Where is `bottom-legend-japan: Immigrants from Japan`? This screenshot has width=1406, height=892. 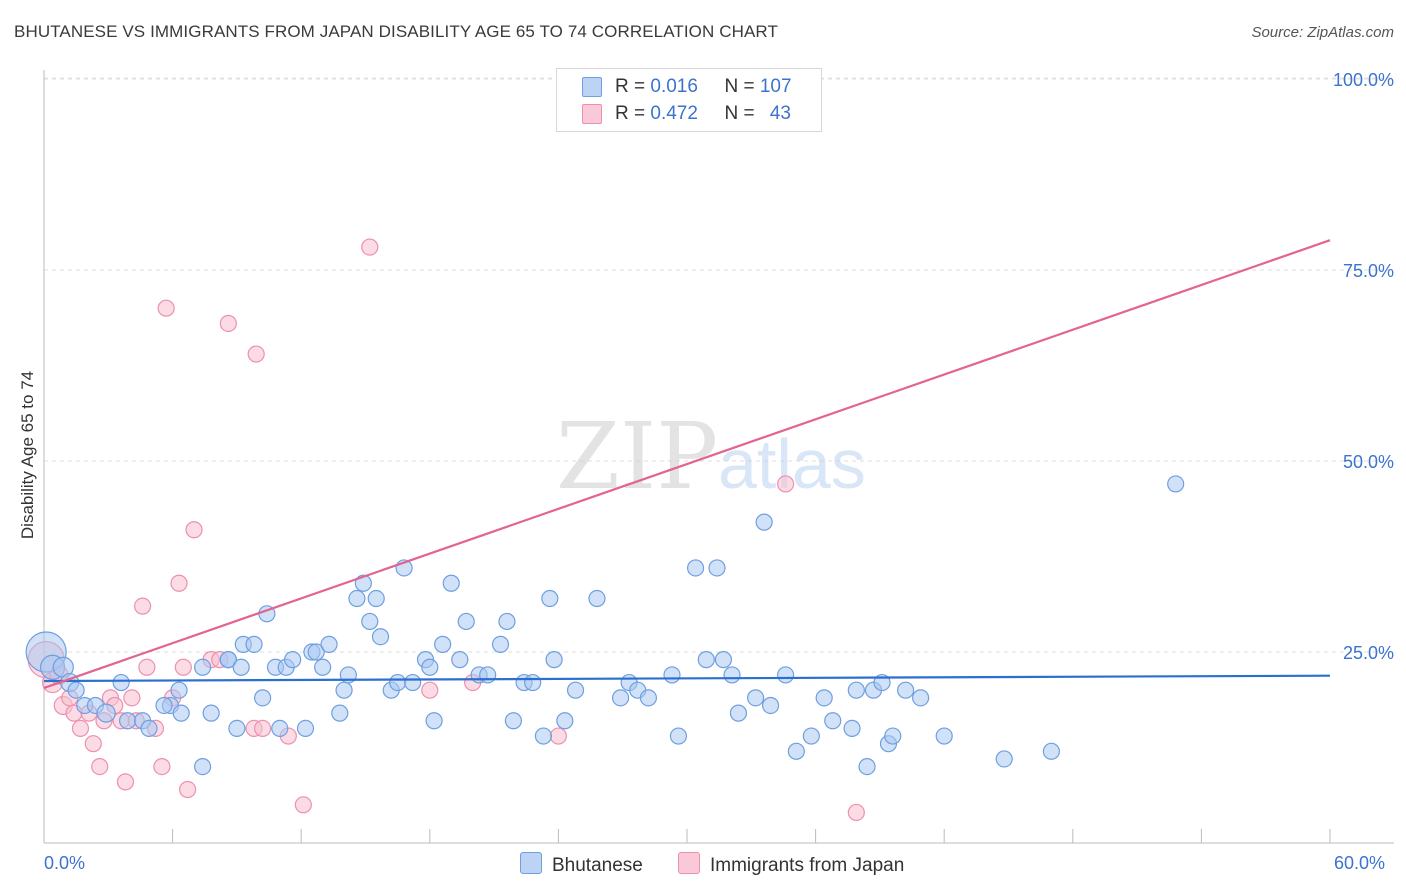
bottom-legend-japan: Immigrants from Japan is located at coordinates (791, 864).